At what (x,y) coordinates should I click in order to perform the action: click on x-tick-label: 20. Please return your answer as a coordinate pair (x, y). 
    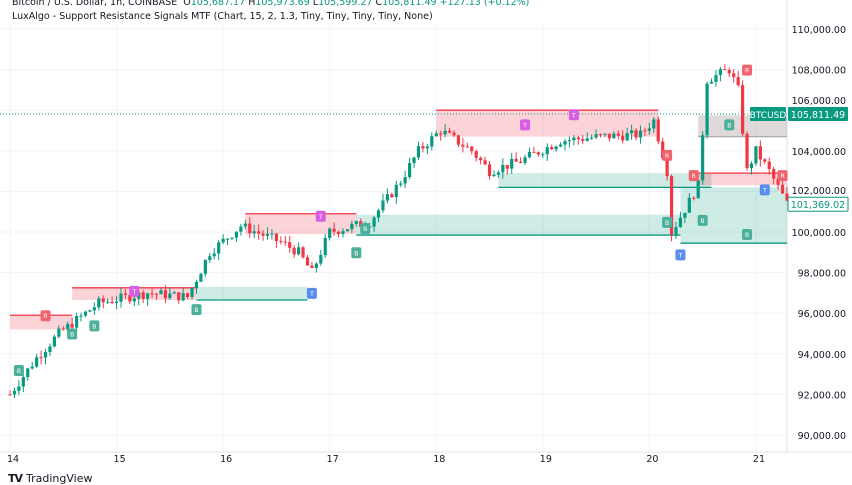
    Looking at the image, I should click on (652, 459).